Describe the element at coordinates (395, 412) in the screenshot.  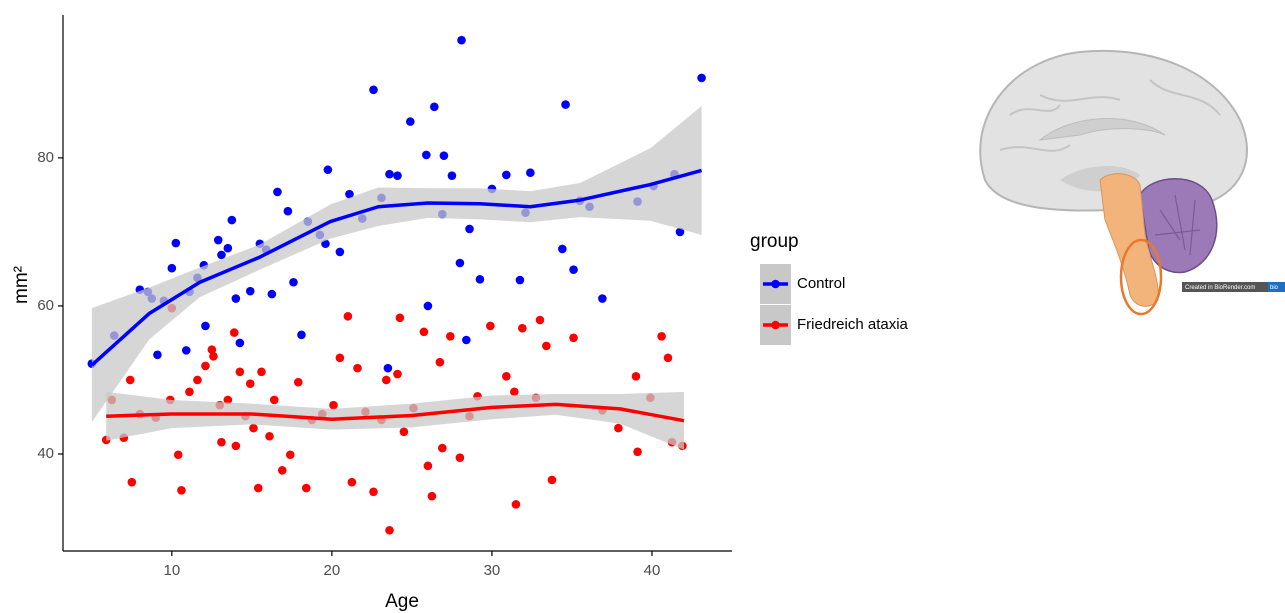
I see `smooth-line` at that location.